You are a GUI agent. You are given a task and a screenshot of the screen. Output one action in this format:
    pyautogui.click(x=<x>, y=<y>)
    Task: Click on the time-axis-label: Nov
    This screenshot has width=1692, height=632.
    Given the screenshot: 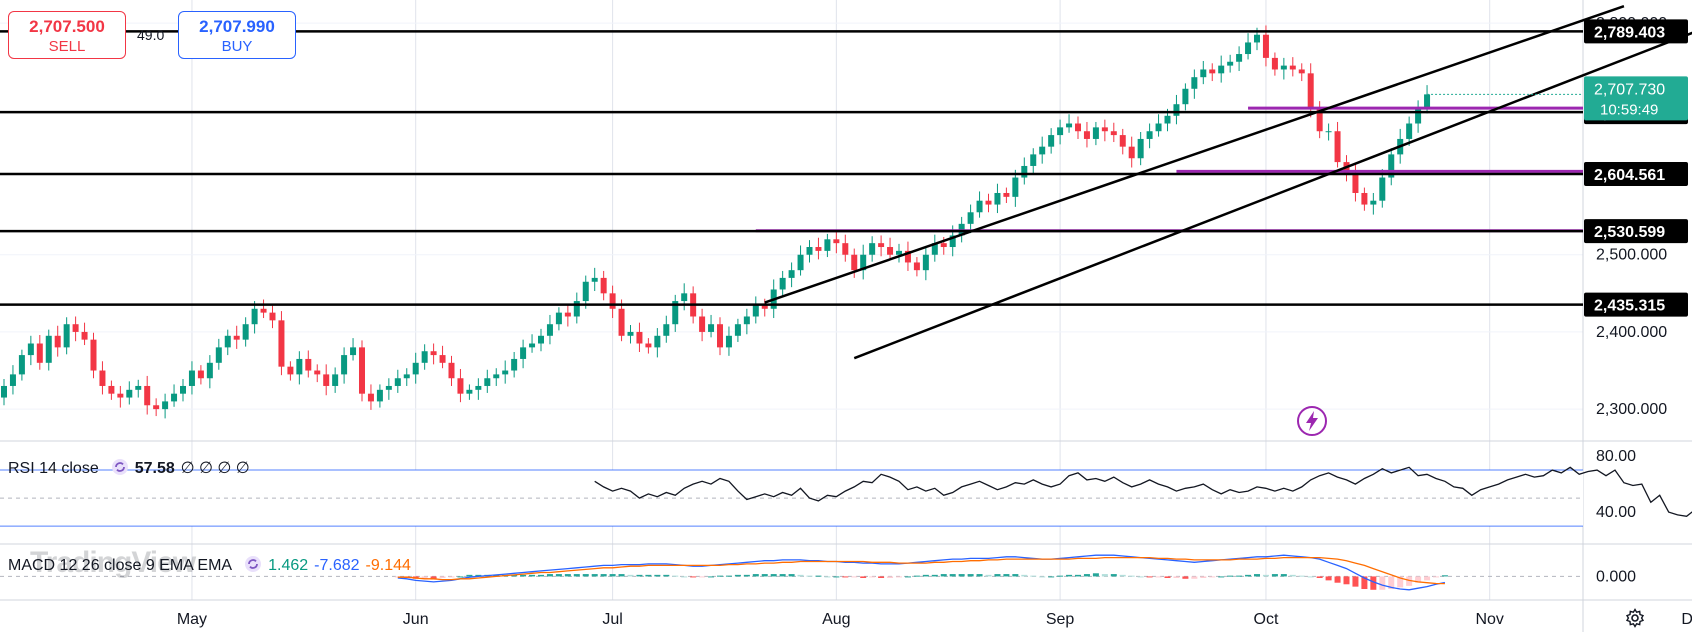 What is the action you would take?
    pyautogui.click(x=1489, y=619)
    